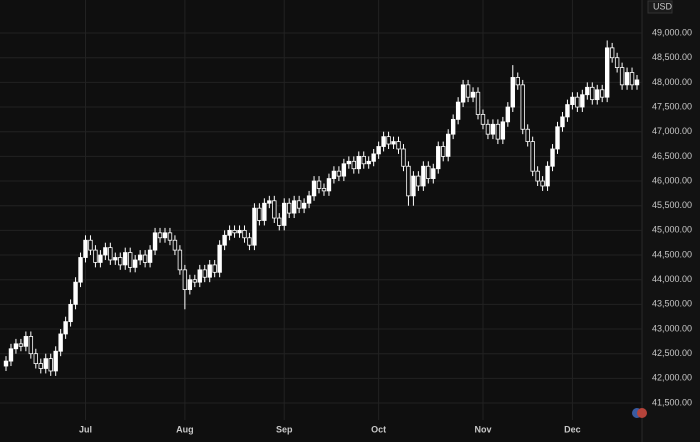 Image resolution: width=700 pixels, height=442 pixels. Describe the element at coordinates (378, 429) in the screenshot. I see `x-tick-label: Oct` at that location.